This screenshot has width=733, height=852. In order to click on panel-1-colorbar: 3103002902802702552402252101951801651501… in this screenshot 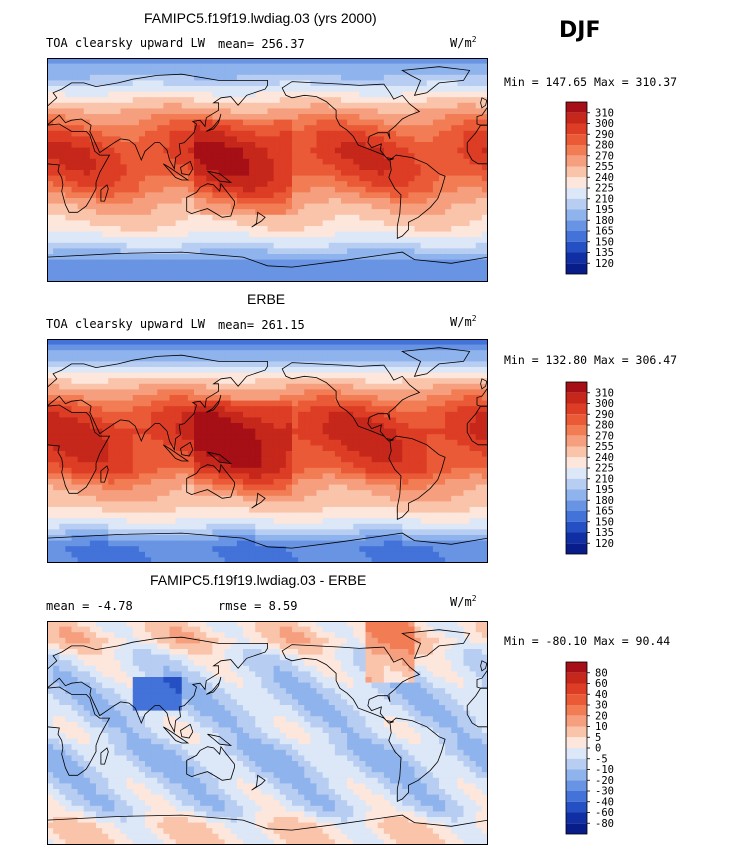, I will do `click(589, 188)`.